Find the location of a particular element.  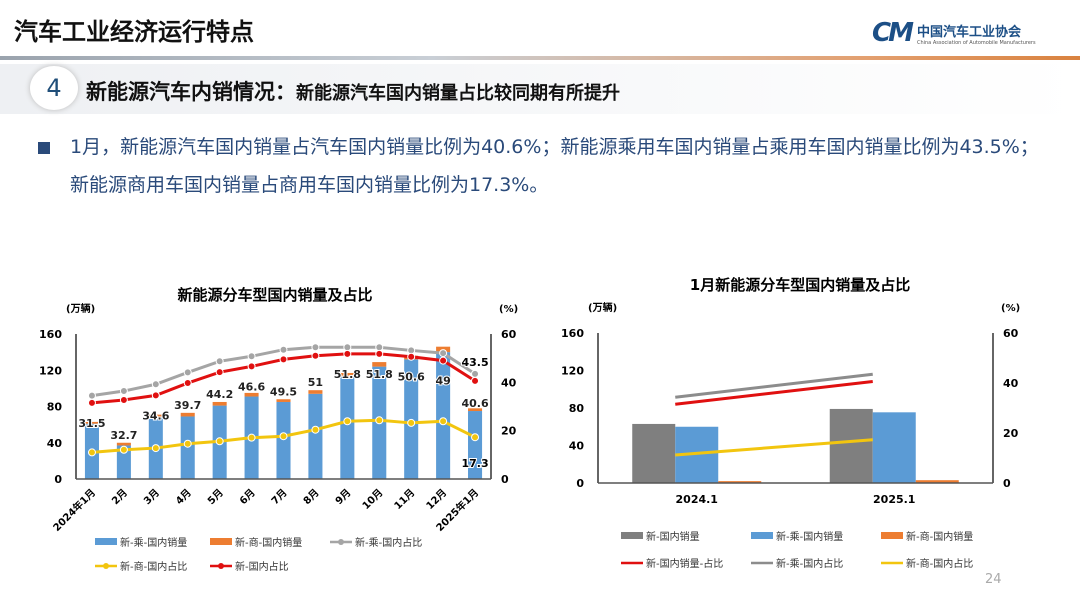

line-新-国内销量-占比 is located at coordinates (774, 393).